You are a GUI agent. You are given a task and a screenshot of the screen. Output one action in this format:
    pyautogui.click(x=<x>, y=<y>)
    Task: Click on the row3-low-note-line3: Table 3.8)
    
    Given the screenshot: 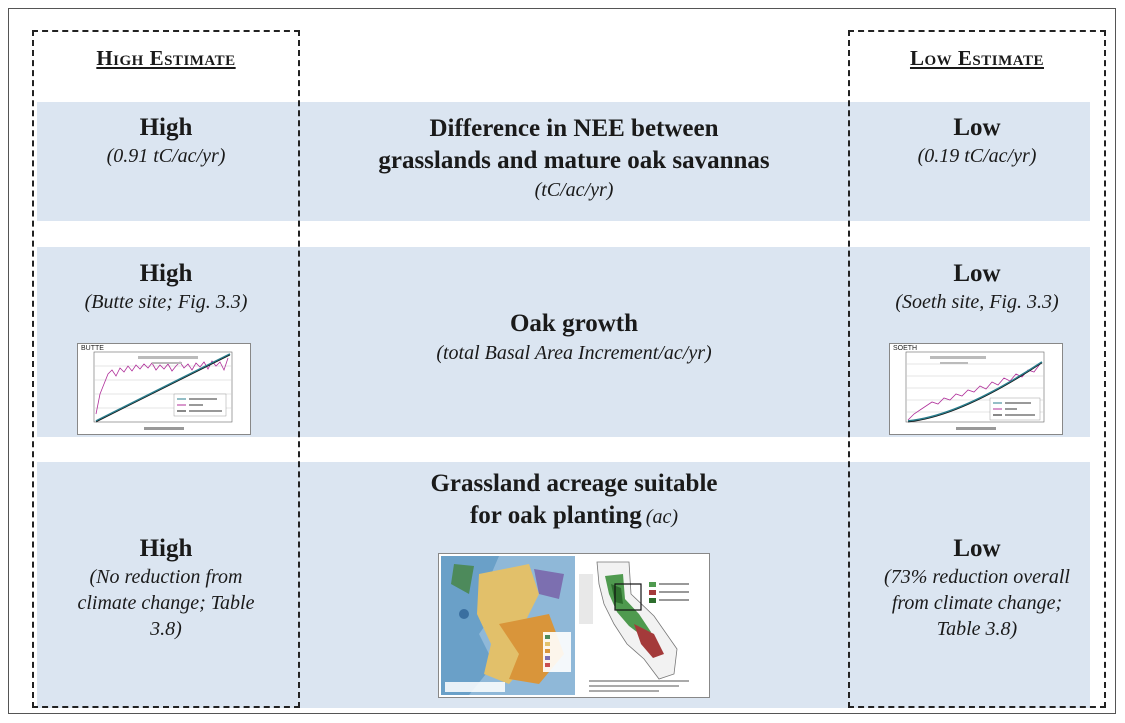 What is the action you would take?
    pyautogui.click(x=977, y=629)
    